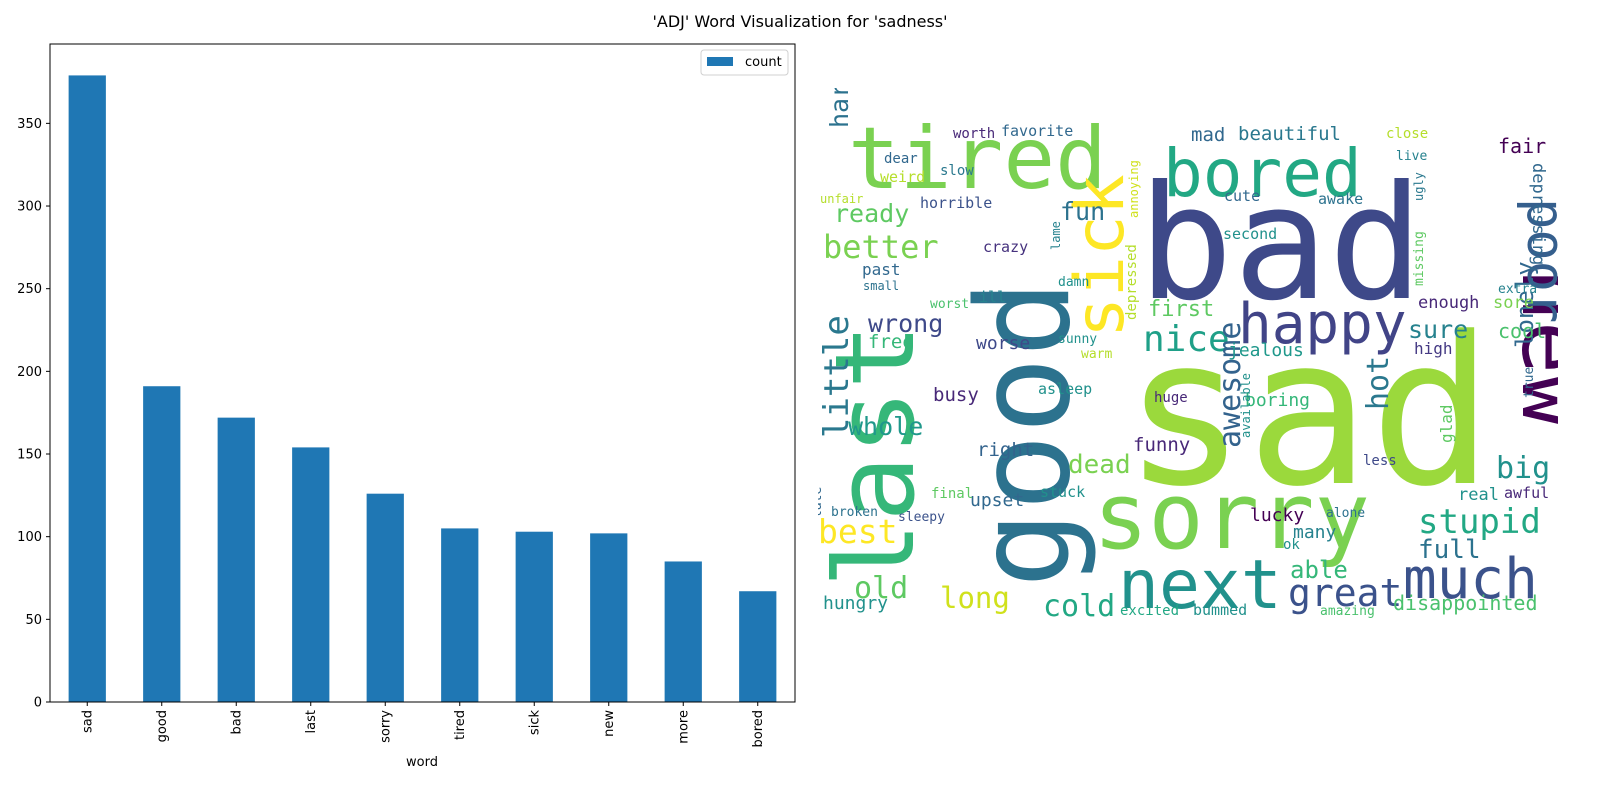 The image size is (1600, 800). What do you see at coordinates (1246, 405) in the screenshot?
I see `wordcloud-word-available: available` at bounding box center [1246, 405].